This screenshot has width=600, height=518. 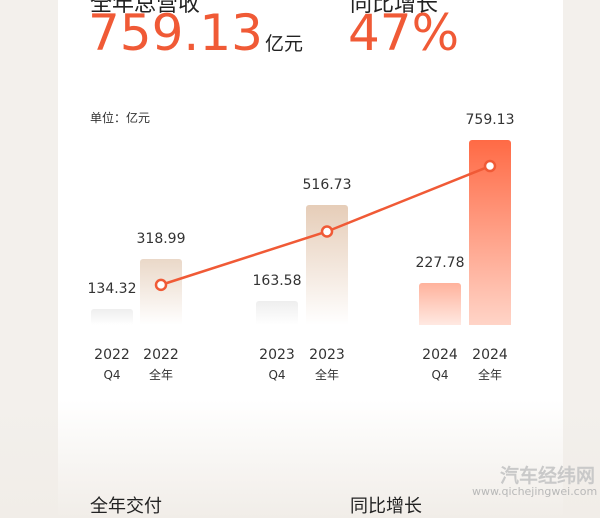 What do you see at coordinates (277, 364) in the screenshot?
I see `x-tick-label: 2023 Q4` at bounding box center [277, 364].